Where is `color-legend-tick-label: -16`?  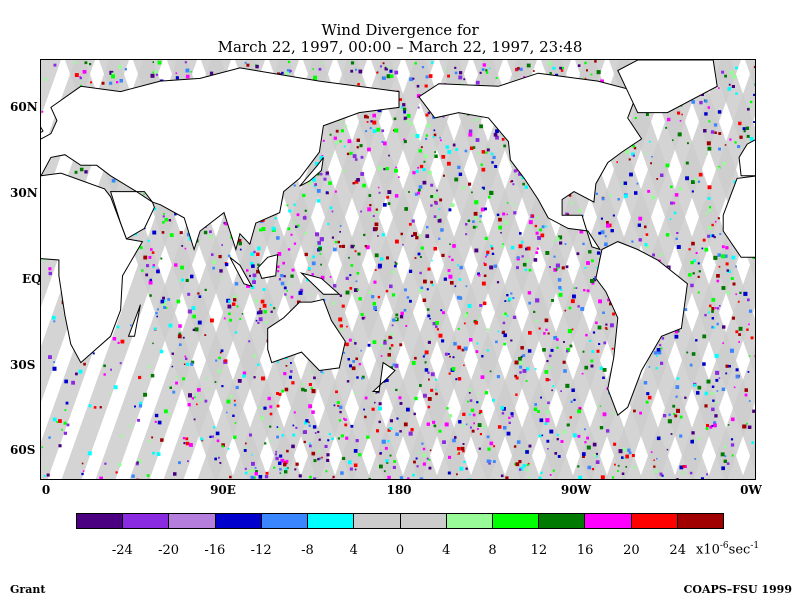 color-legend-tick-label: -16 is located at coordinates (215, 550).